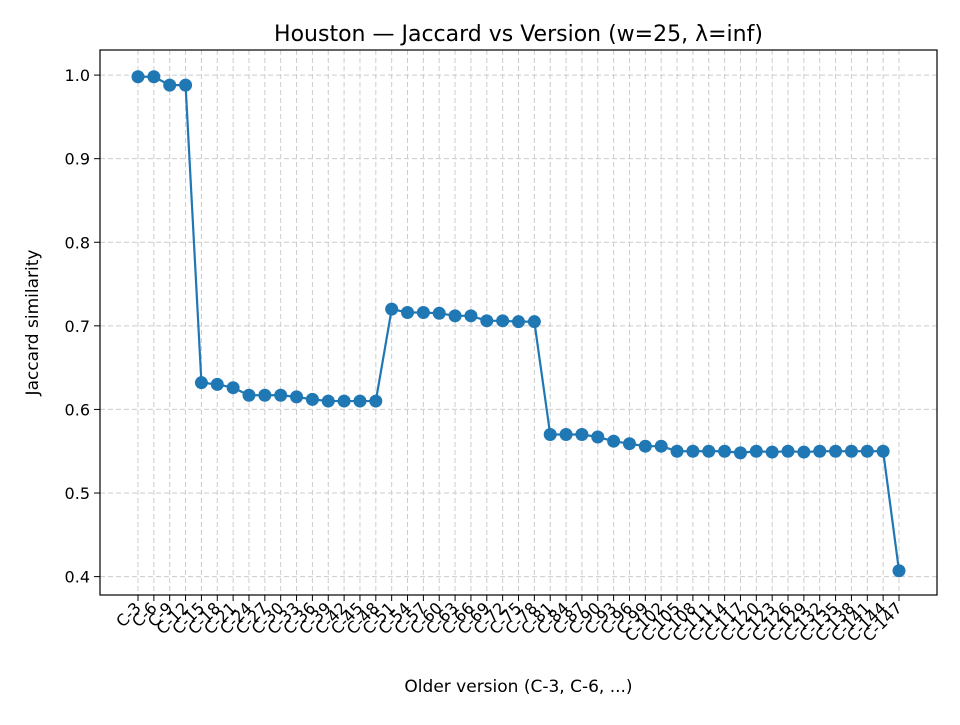 This screenshot has height=725, width=960. Describe the element at coordinates (77, 242) in the screenshot. I see `y-tick-label: 0.8` at that location.